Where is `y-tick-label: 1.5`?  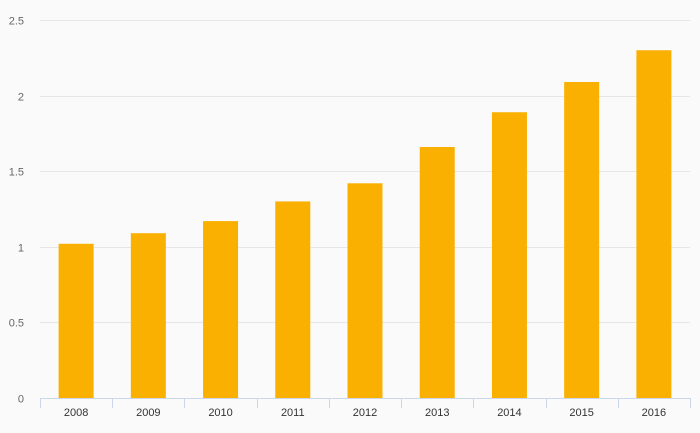 y-tick-label: 1.5 is located at coordinates (16, 173).